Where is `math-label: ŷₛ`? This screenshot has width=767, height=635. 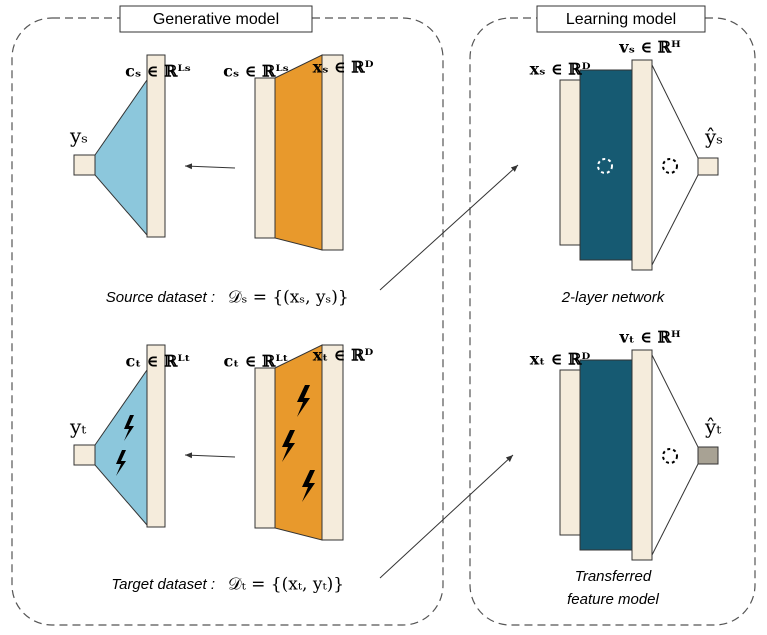
math-label: ŷₛ is located at coordinates (713, 137).